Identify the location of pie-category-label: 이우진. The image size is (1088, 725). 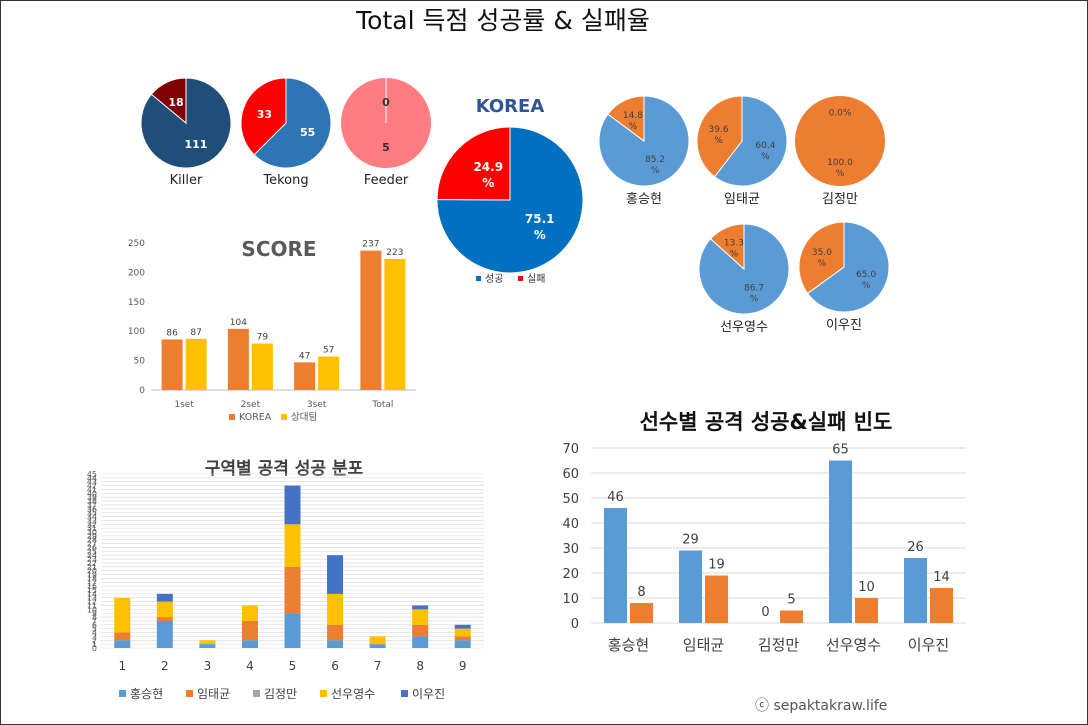
(844, 325).